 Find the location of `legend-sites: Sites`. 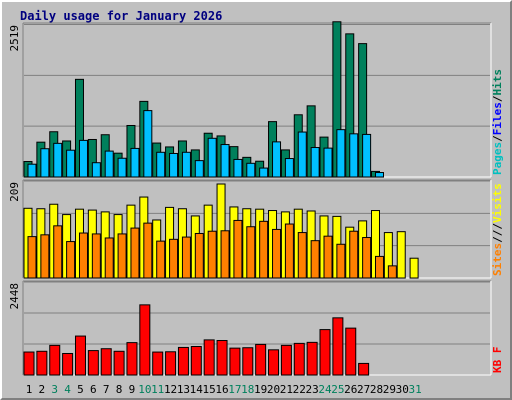

legend-sites: Sites is located at coordinates (497, 259).